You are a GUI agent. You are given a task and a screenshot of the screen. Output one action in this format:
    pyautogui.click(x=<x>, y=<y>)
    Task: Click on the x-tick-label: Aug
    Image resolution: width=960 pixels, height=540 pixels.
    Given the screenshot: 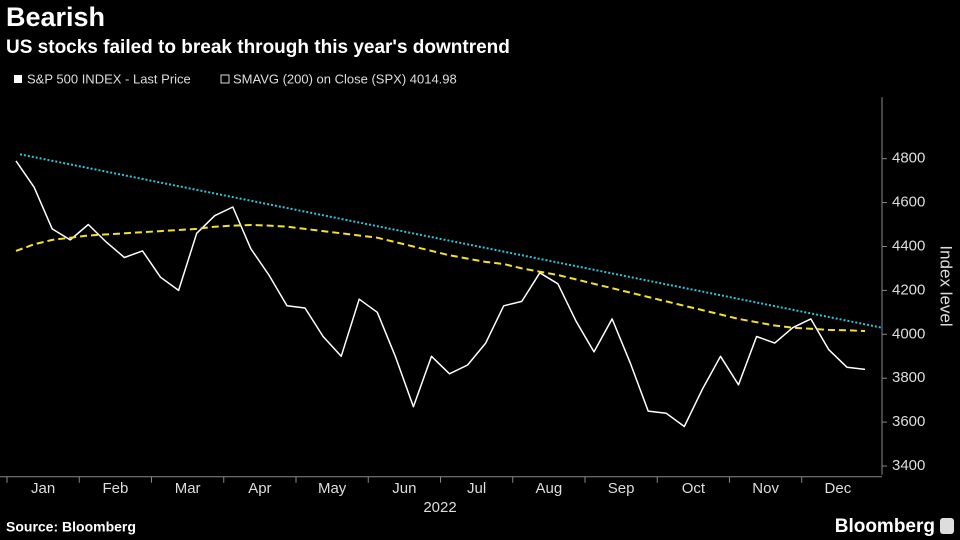 What is the action you would take?
    pyautogui.click(x=549, y=488)
    